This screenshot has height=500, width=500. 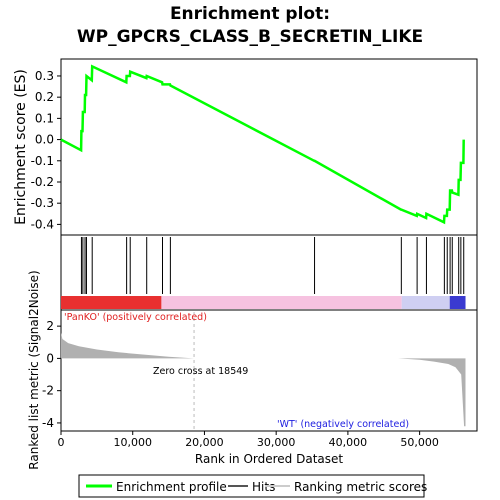 I want to click on es-y-axis: 0.3 0.2 0.1 0.0 -0.1 -0.2 -0.3 -0.4, so click(x=46, y=150).